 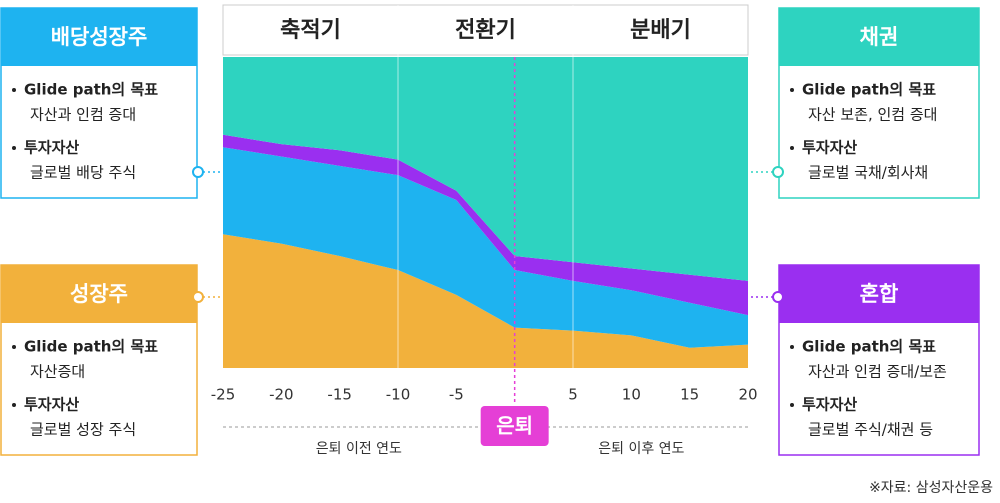 What do you see at coordinates (339, 395) in the screenshot?
I see `x-tick-label: -15` at bounding box center [339, 395].